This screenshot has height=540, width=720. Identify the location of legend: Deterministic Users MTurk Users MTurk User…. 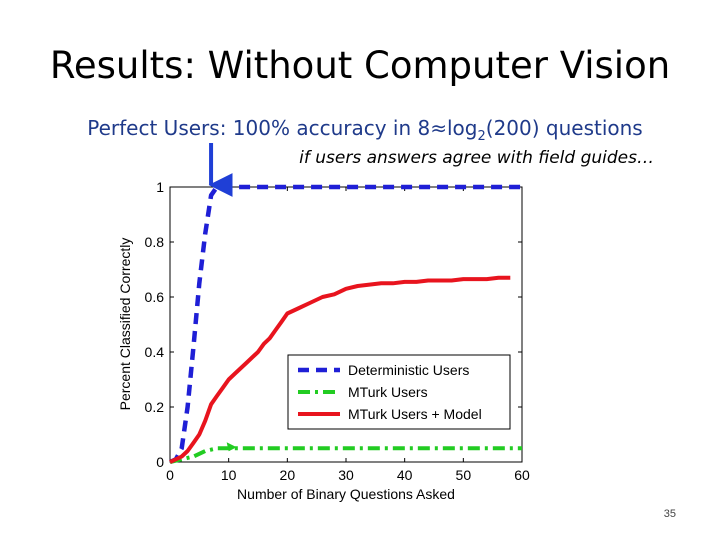
(399, 392).